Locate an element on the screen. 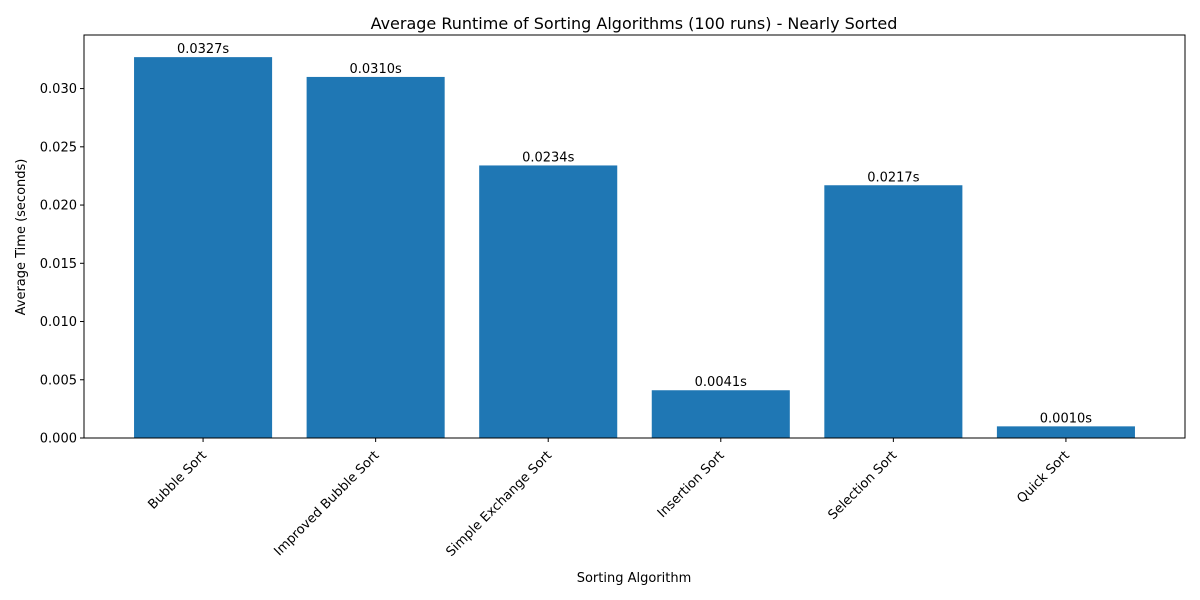  y-tick-label: 0.000 is located at coordinates (58, 439).